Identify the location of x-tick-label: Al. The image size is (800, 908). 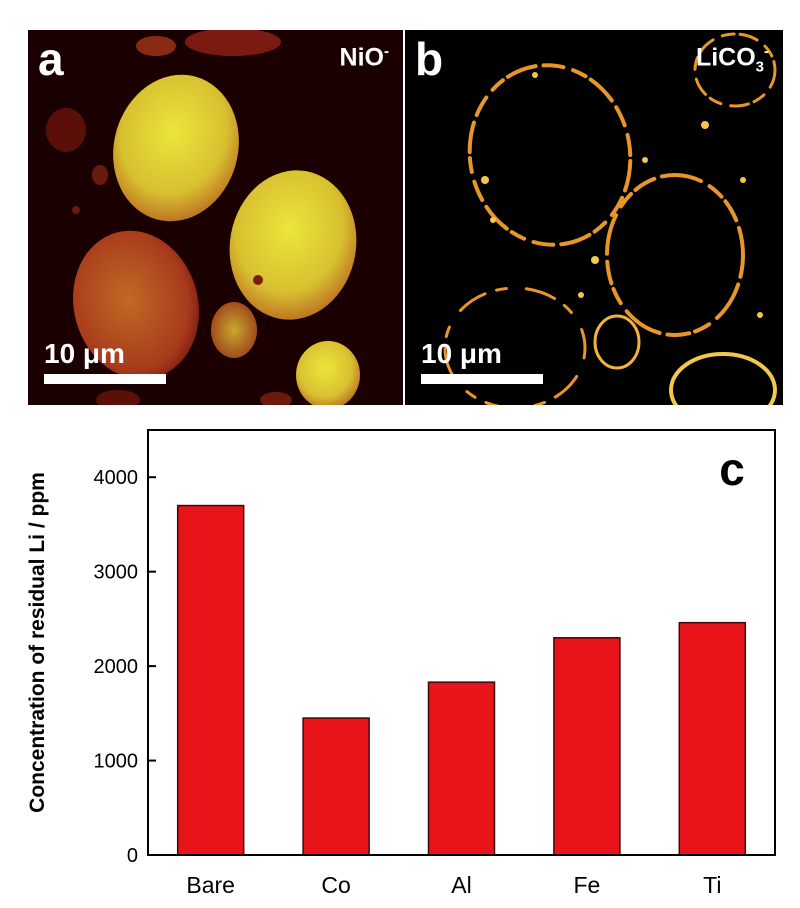
(461, 885).